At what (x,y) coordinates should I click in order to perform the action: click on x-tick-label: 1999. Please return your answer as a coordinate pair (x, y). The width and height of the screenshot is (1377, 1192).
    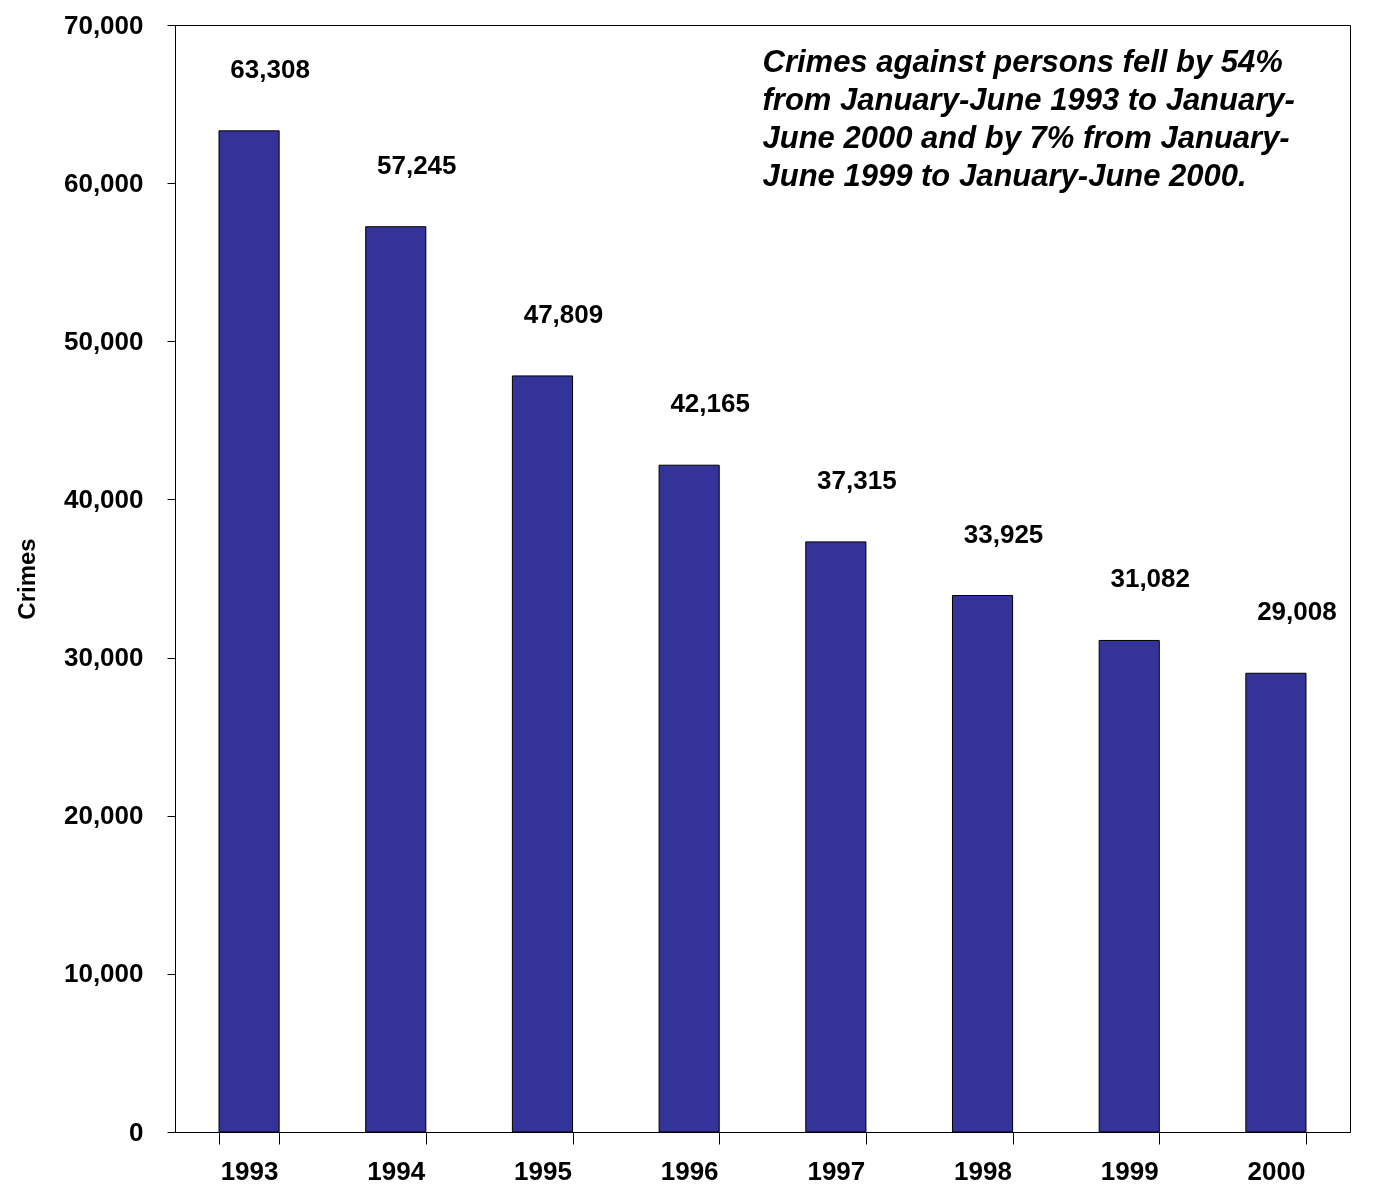
    Looking at the image, I should click on (1129, 1170).